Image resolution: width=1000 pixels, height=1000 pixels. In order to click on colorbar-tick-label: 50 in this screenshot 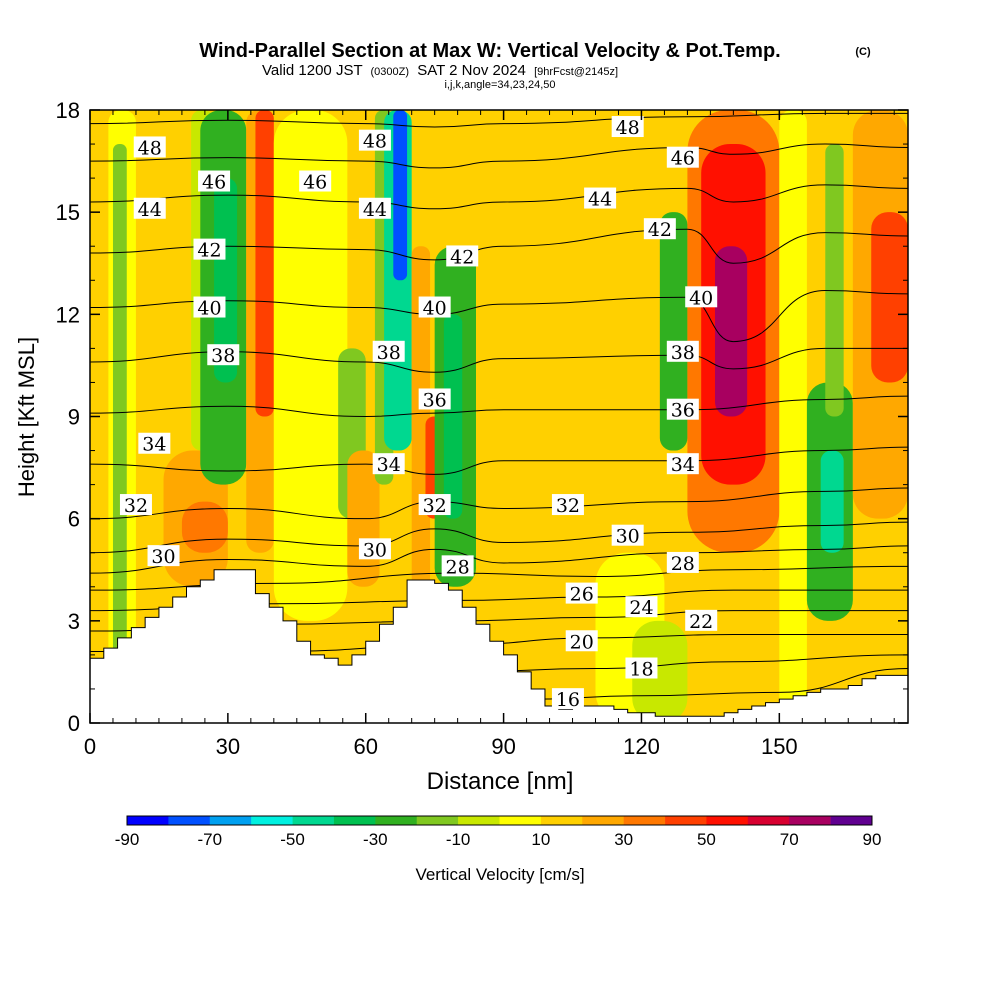, I will do `click(706, 839)`.